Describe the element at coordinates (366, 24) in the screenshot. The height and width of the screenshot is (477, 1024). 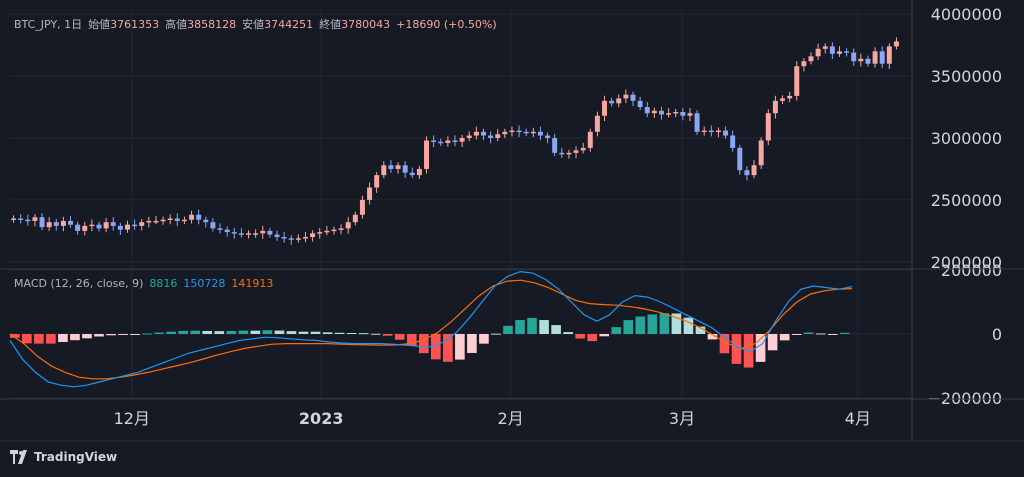
I see `close-value: 3780043` at that location.